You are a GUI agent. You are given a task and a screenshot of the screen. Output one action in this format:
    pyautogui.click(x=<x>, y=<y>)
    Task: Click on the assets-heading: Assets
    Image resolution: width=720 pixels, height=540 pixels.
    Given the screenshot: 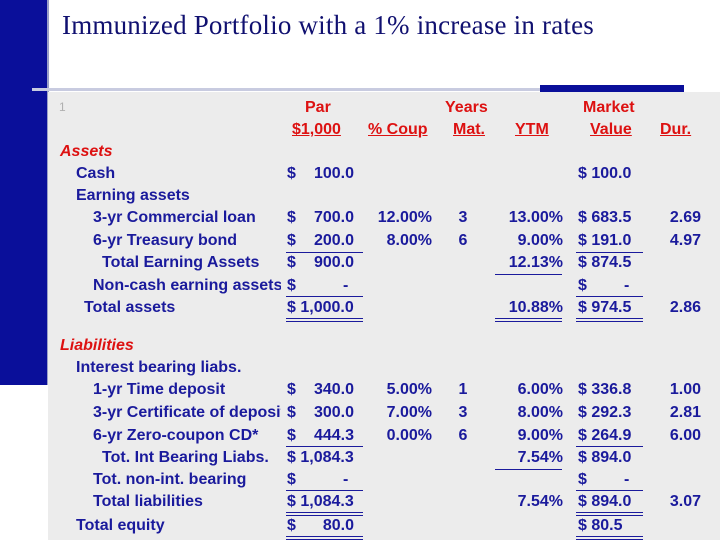 What is the action you would take?
    pyautogui.click(x=86, y=151)
    